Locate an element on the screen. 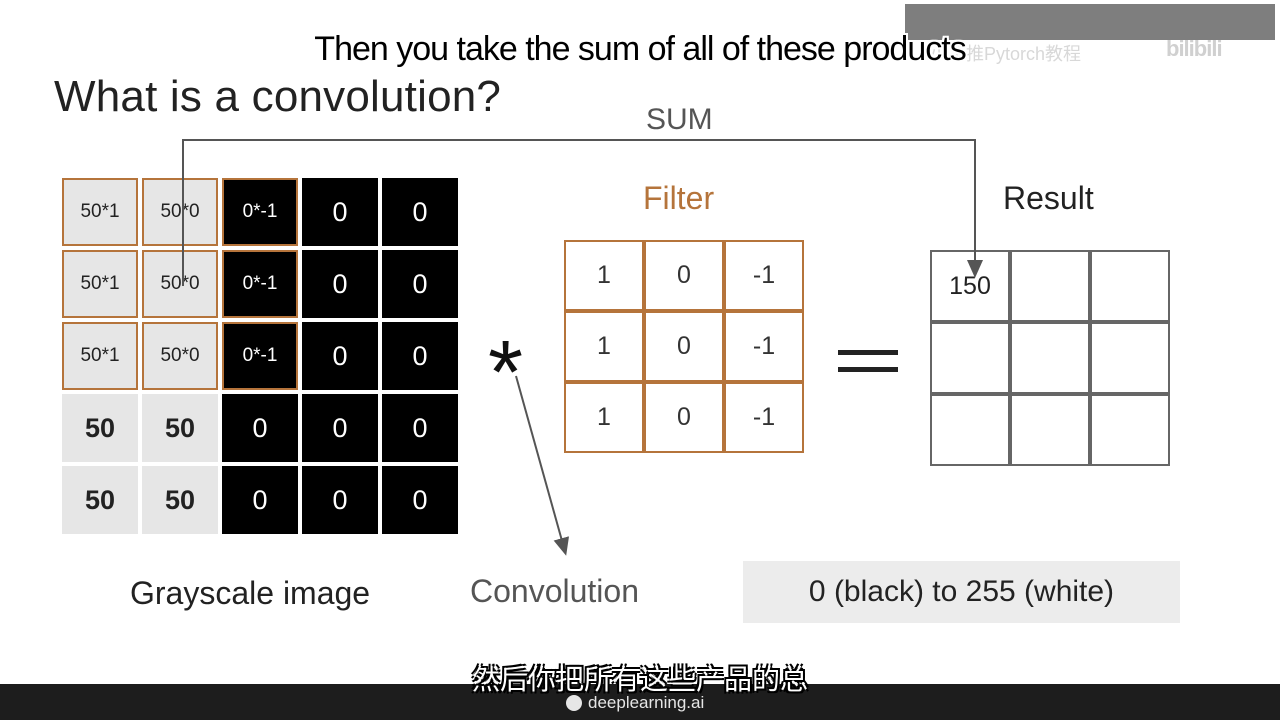 The width and height of the screenshot is (1280, 720). chinese-subtitle: 然后你把所有这些产品的总 is located at coordinates (639, 679).